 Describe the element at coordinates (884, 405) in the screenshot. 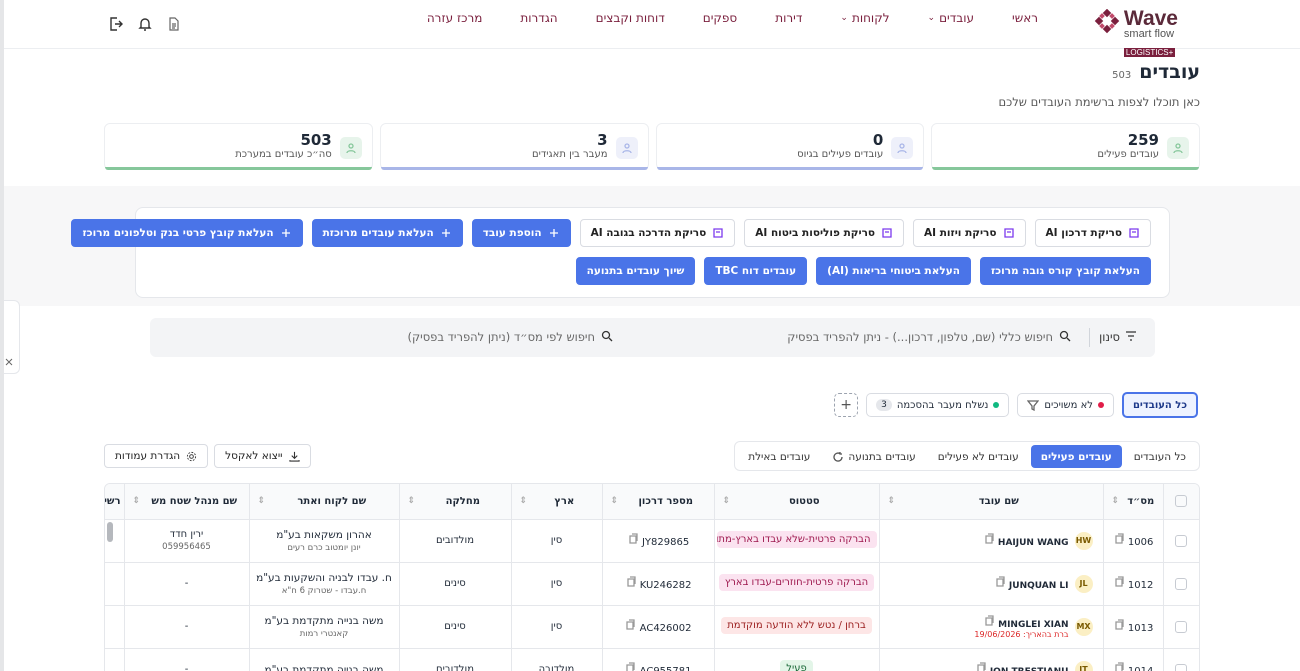

I see `chip-count: 3` at that location.